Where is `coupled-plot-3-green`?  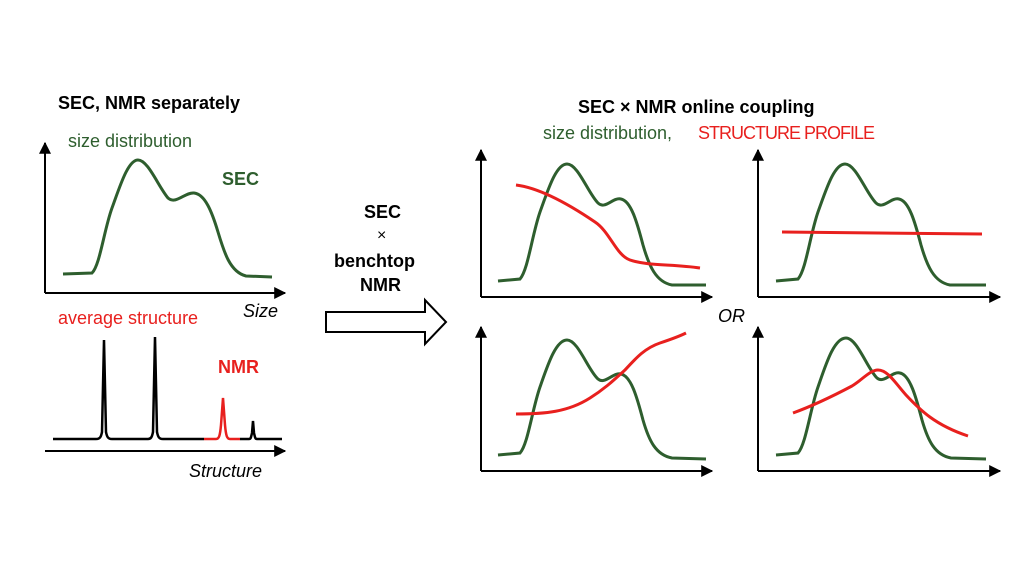 coupled-plot-3-green is located at coordinates (602, 399).